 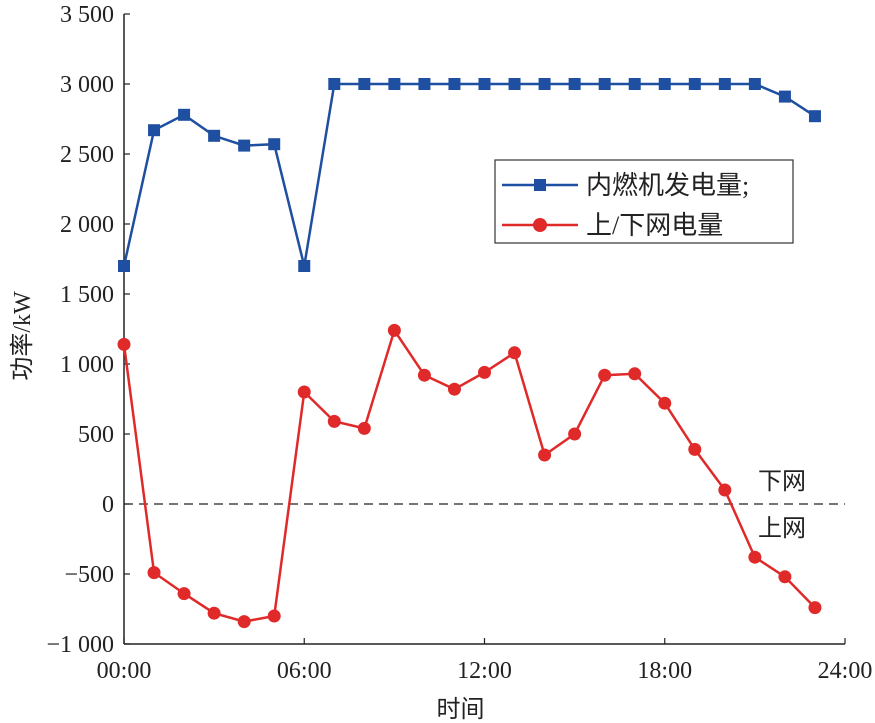 I want to click on annotation-up-grid: 上网, so click(x=782, y=528).